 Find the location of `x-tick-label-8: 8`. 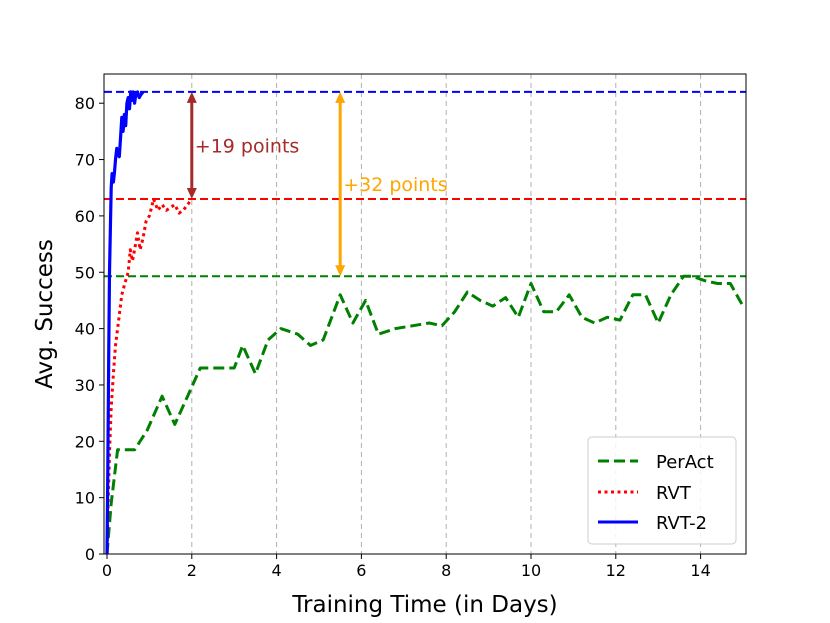

x-tick-label-8: 8 is located at coordinates (446, 570).